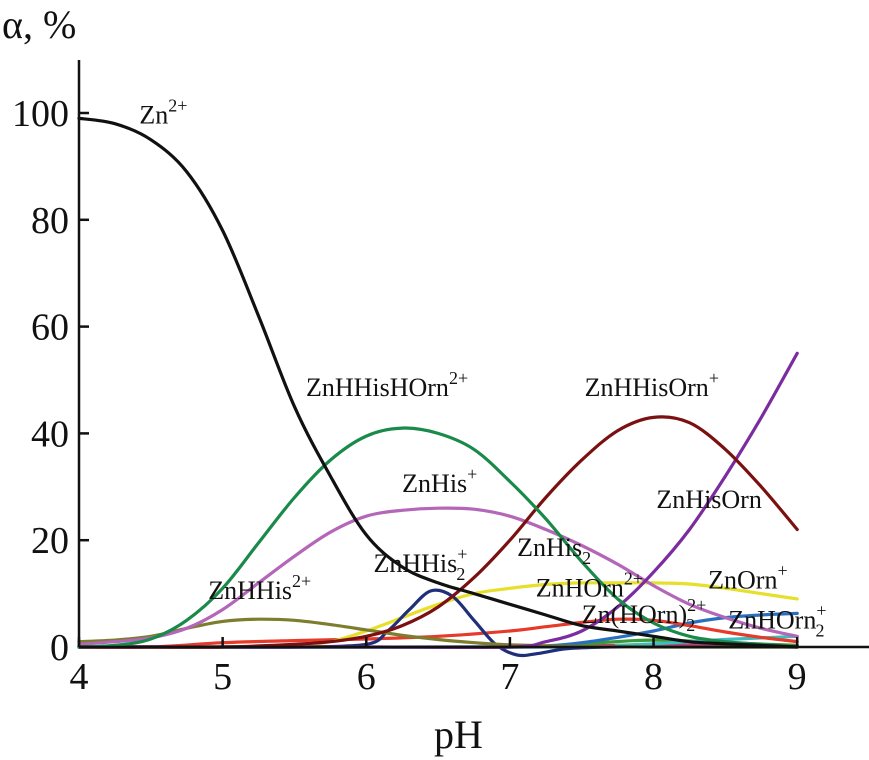 The image size is (869, 760). I want to click on y-tick-label: 0, so click(59, 648).